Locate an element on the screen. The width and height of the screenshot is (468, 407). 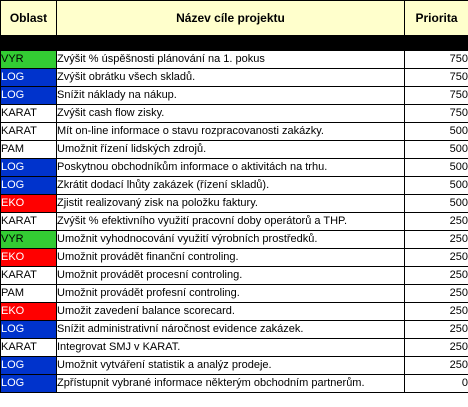
goal-name-cell: Snížit náklady na nákup. is located at coordinates (230, 95).